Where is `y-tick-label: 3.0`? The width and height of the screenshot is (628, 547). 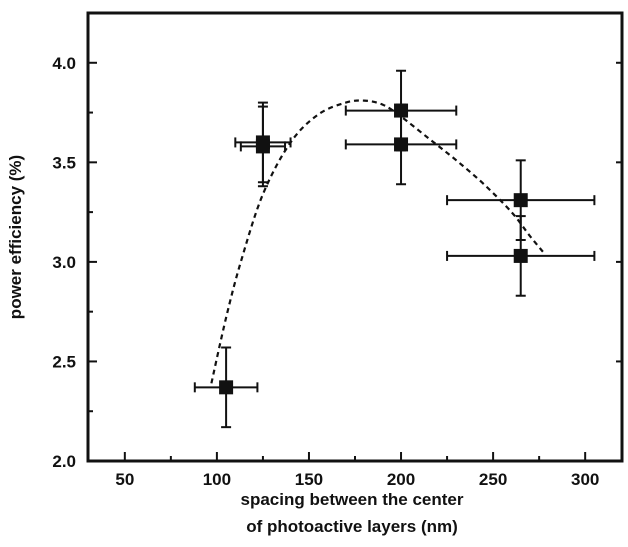
y-tick-label: 3.0 is located at coordinates (64, 262).